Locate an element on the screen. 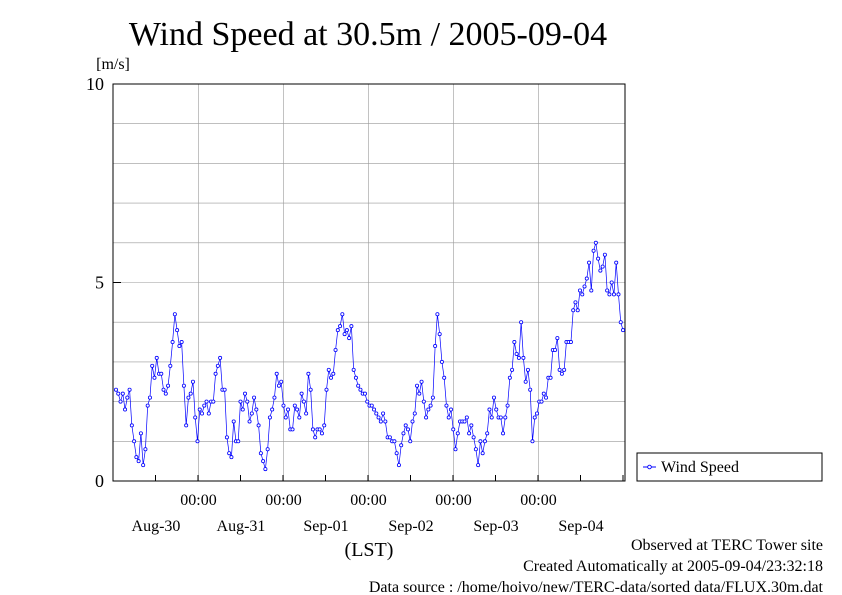 Image resolution: width=842 pixels, height=595 pixels. x-date-label: Sep-03 is located at coordinates (495, 526).